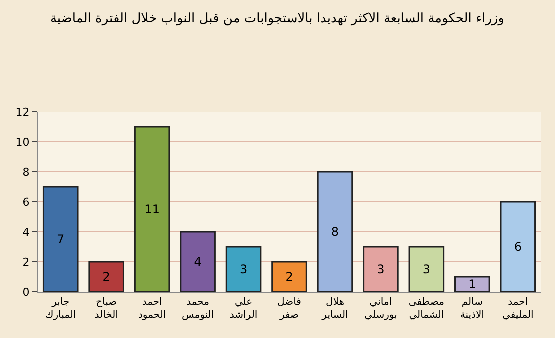 This screenshot has height=338, width=555. Describe the element at coordinates (334, 309) in the screenshot. I see `x-tick-label: هلال الساير` at that location.